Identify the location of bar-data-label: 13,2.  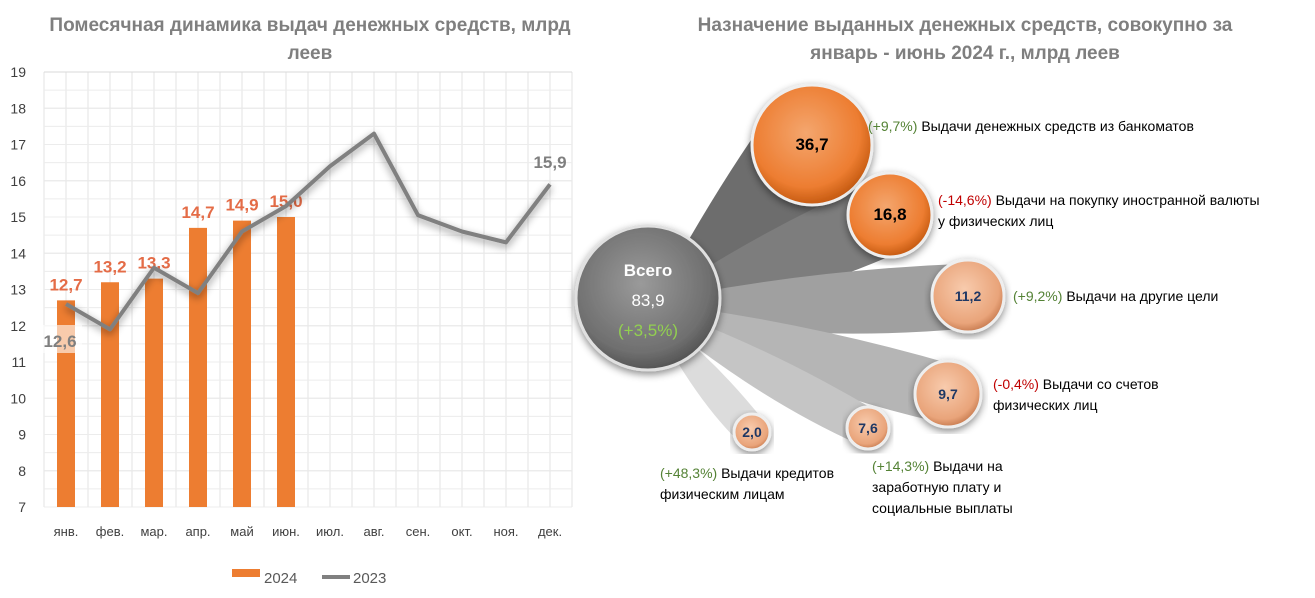
(109, 266).